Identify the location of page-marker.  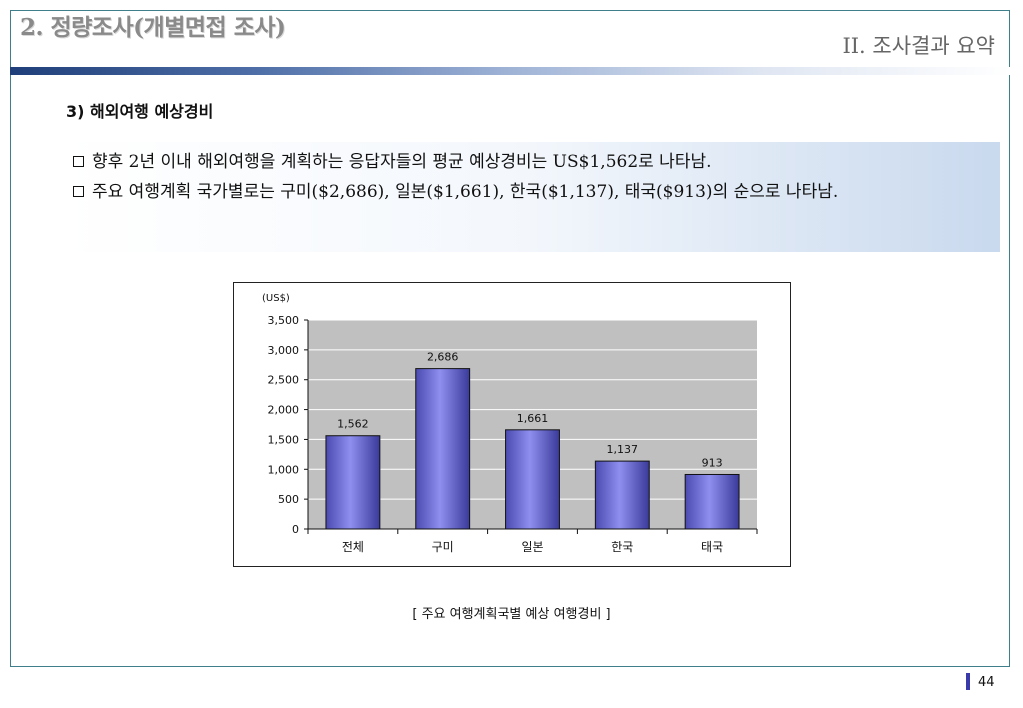
(968, 681).